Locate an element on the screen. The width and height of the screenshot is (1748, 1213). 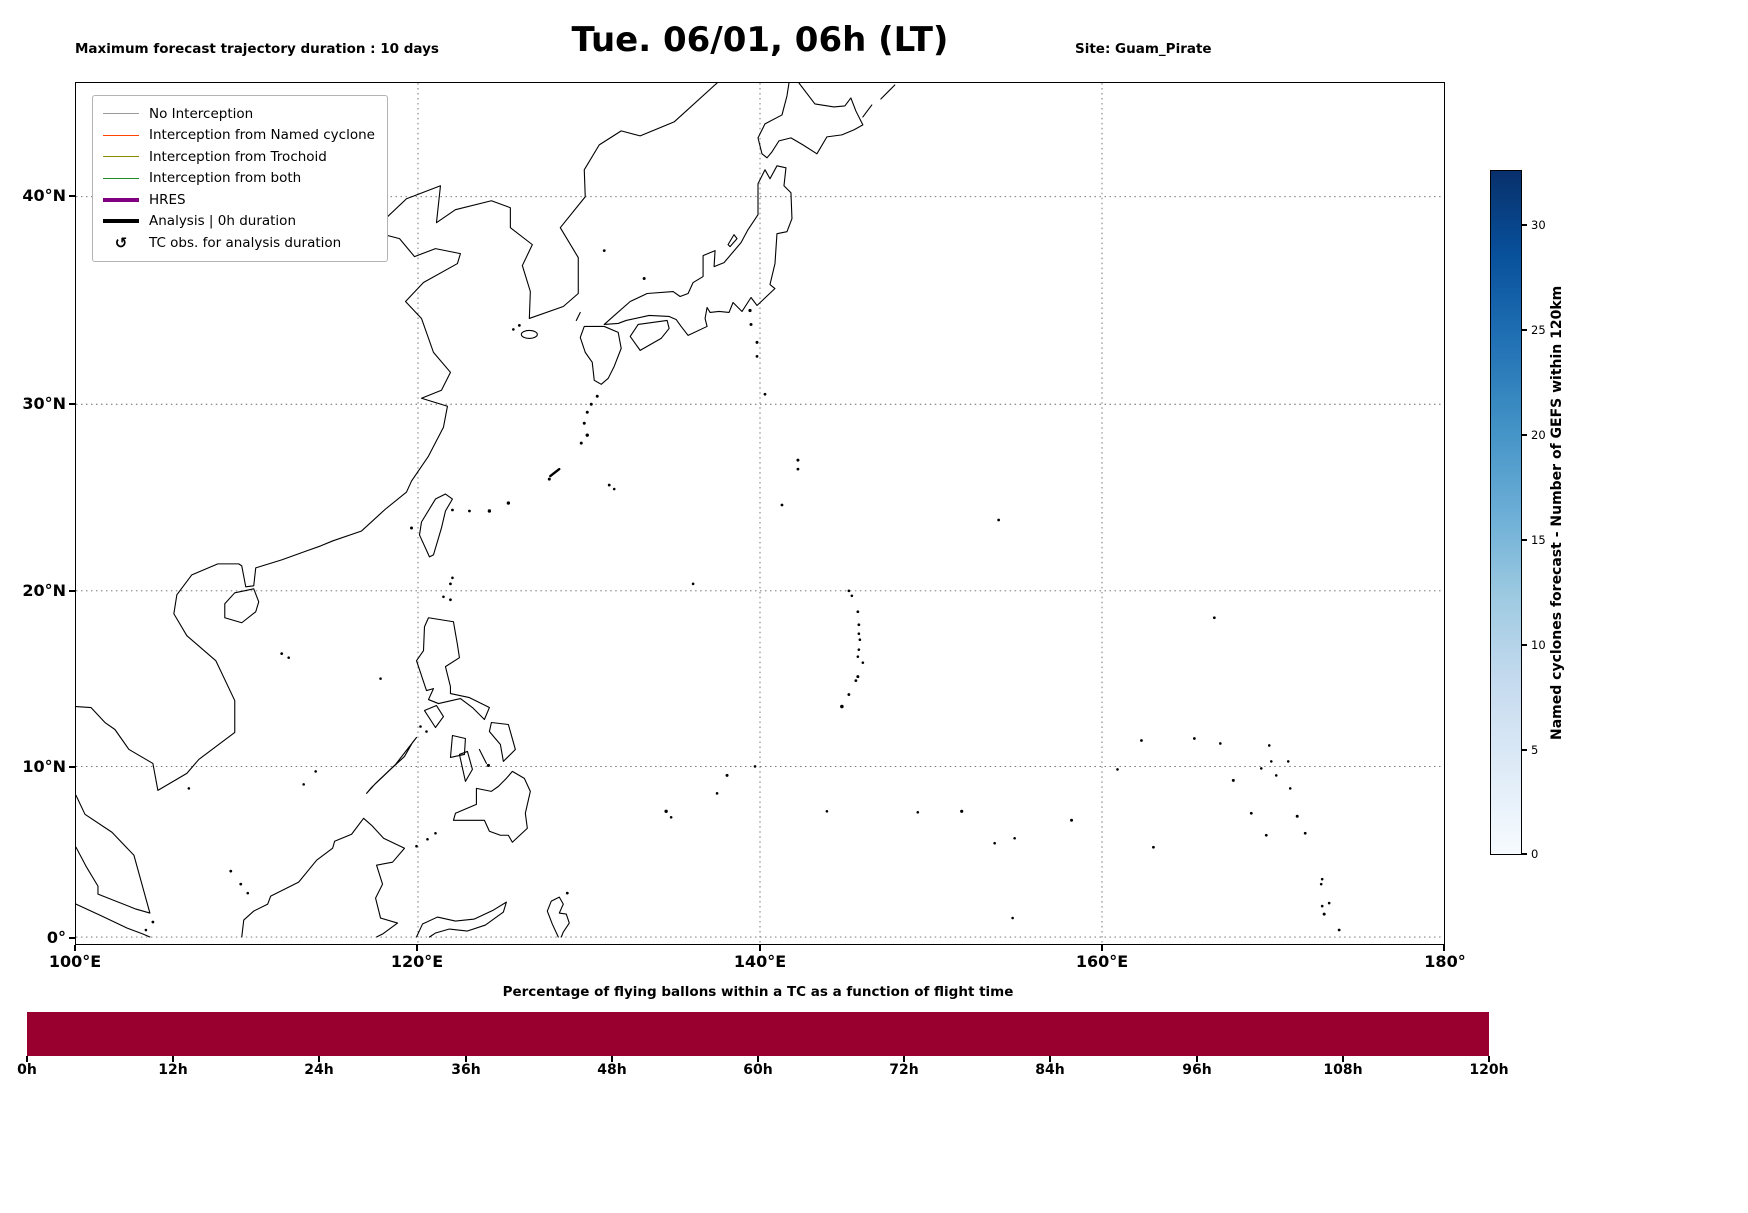
legend-label: Interception from Trochoid is located at coordinates (238, 156).